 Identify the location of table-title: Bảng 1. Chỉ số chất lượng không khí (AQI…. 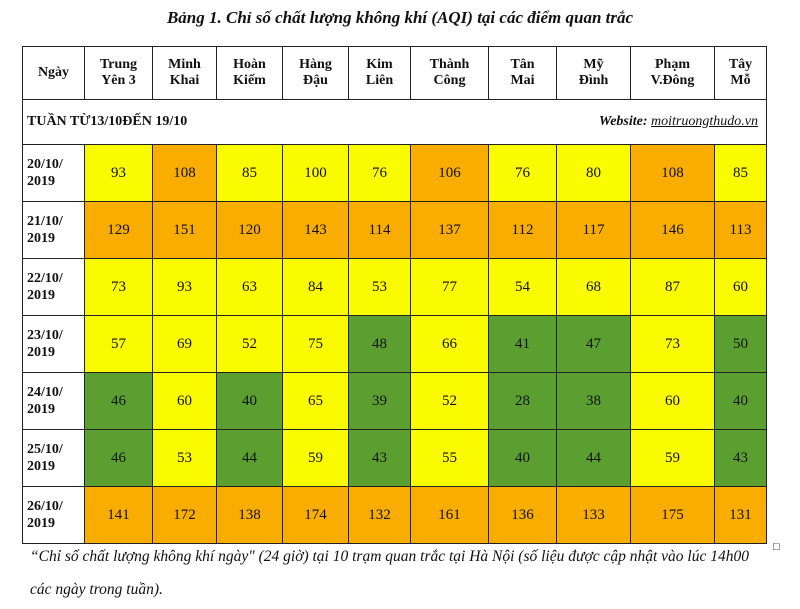
(400, 17).